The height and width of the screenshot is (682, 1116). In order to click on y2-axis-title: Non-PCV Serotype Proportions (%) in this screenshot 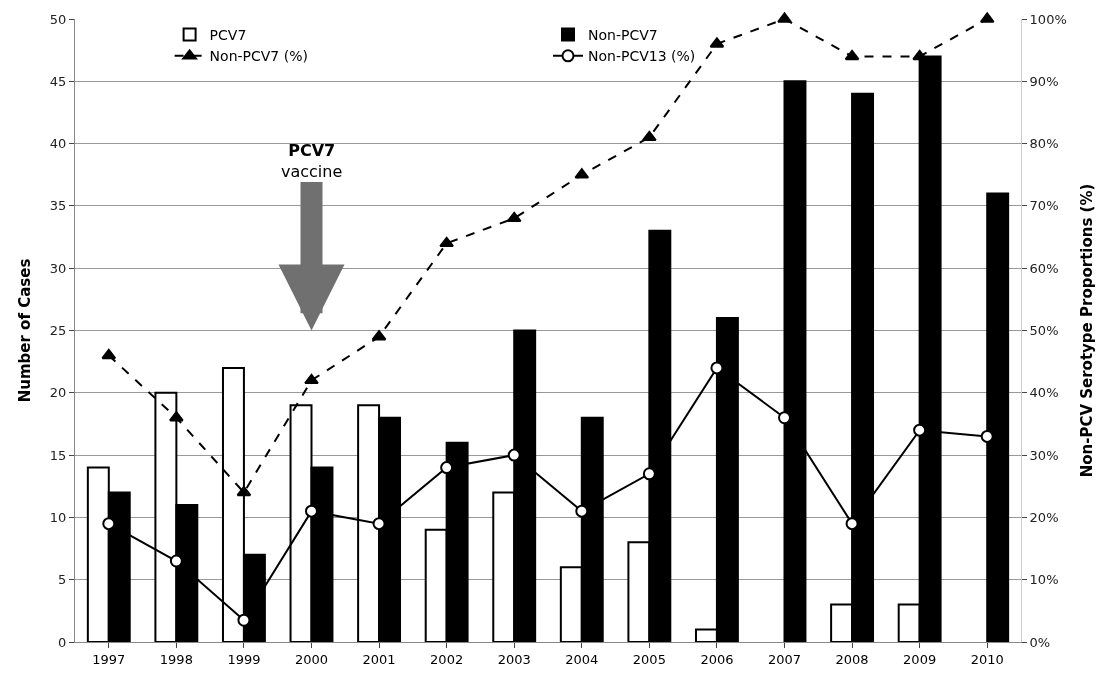, I will do `click(1086, 330)`.